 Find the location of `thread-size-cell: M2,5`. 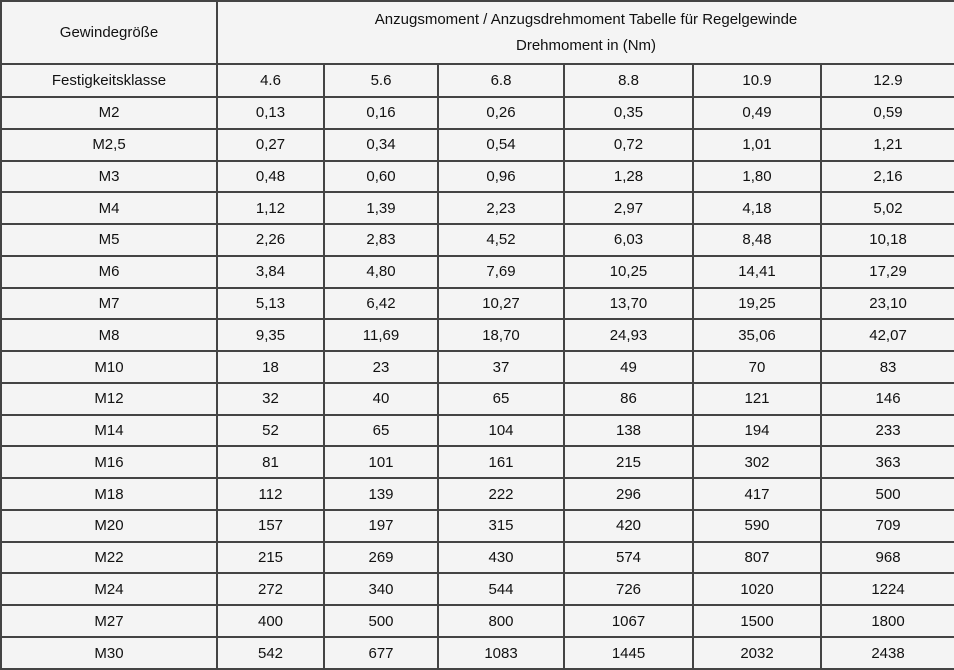

thread-size-cell: M2,5 is located at coordinates (109, 144).